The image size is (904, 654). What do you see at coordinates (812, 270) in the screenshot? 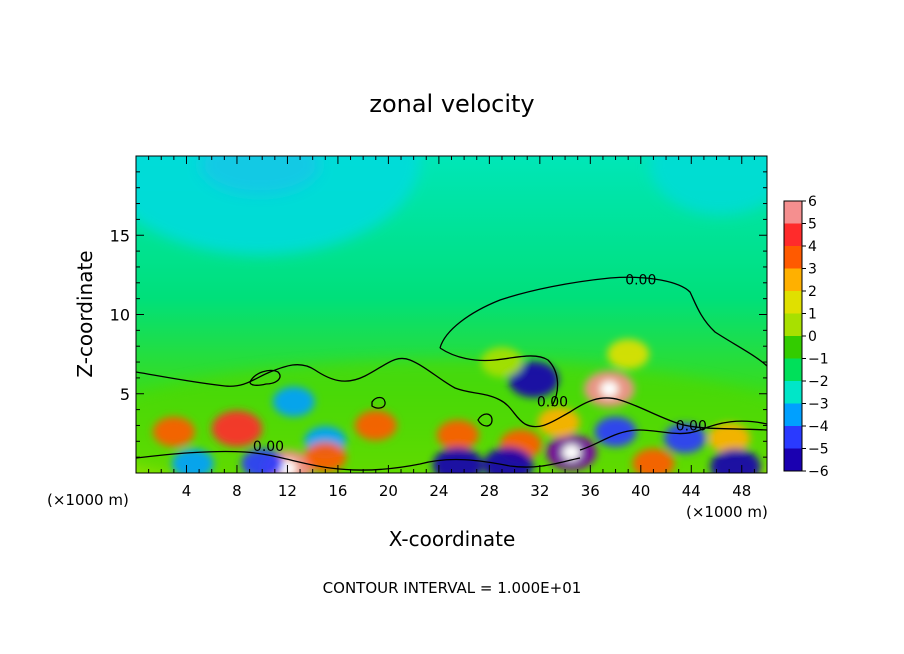
I see `colorbar-label: 3` at bounding box center [812, 270].